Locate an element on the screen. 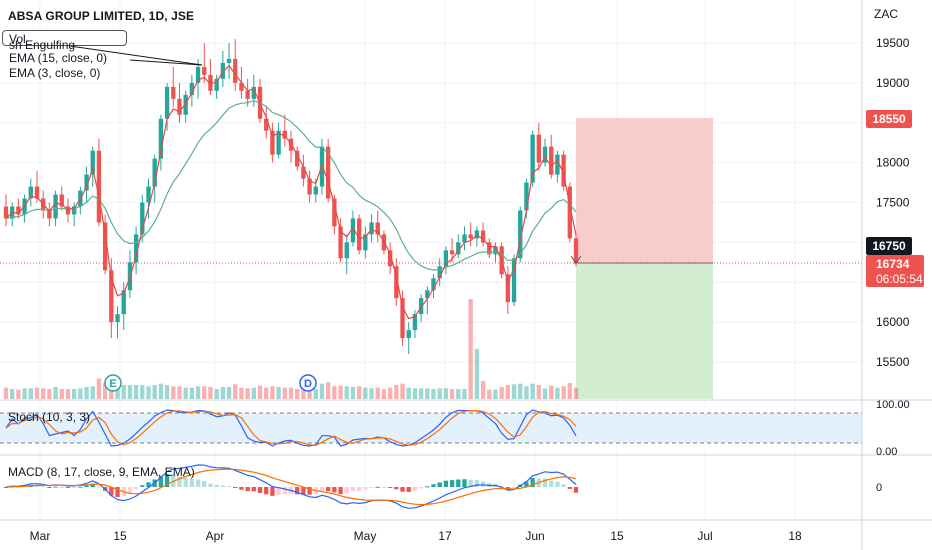  svg-text: 16750 is located at coordinates (889, 246).